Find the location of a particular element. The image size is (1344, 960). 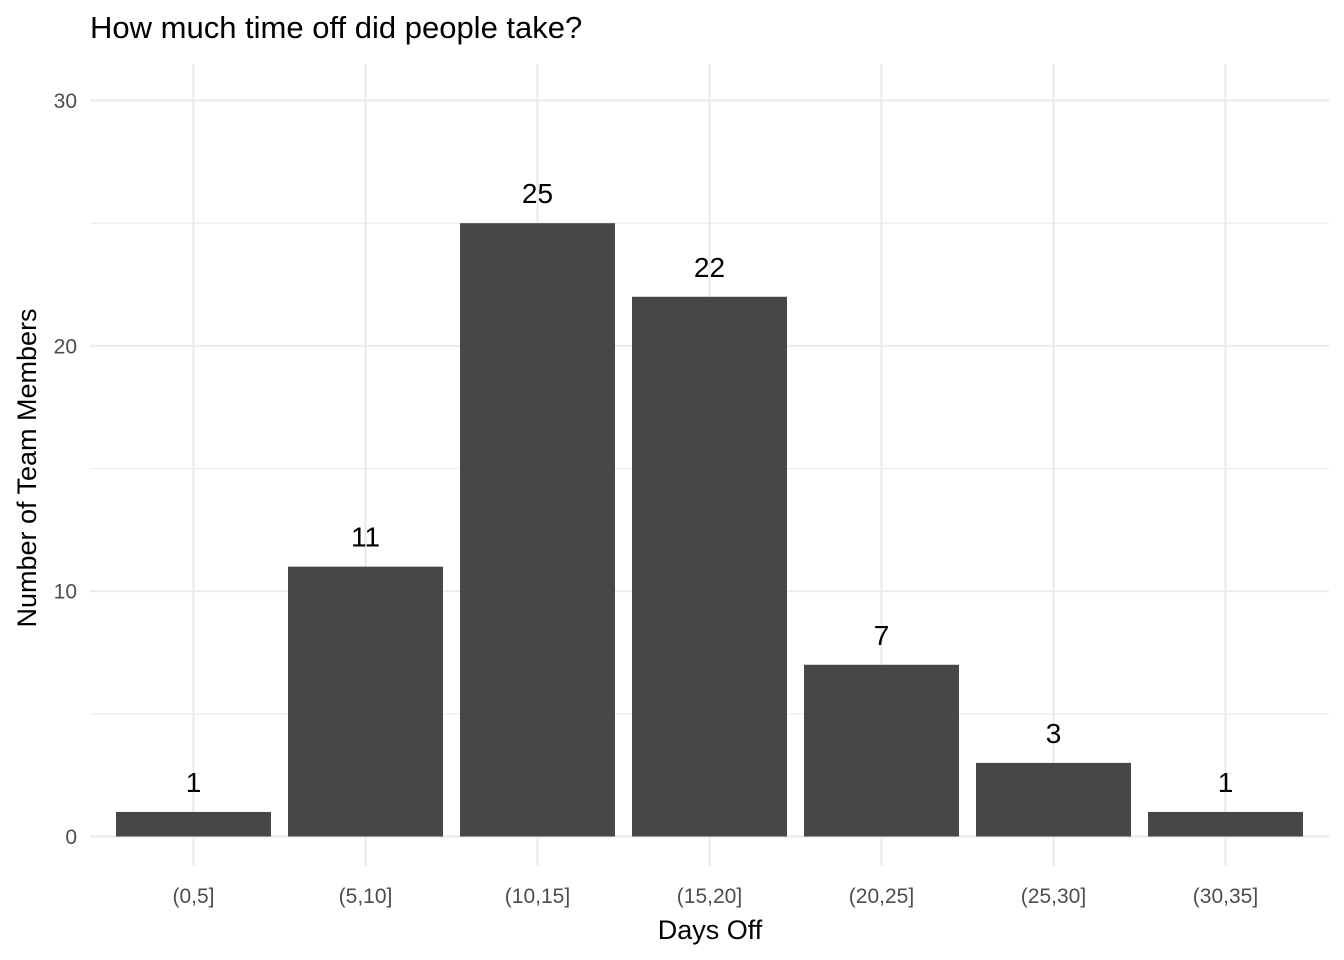

x-tick-label: (30,35] is located at coordinates (1225, 896).